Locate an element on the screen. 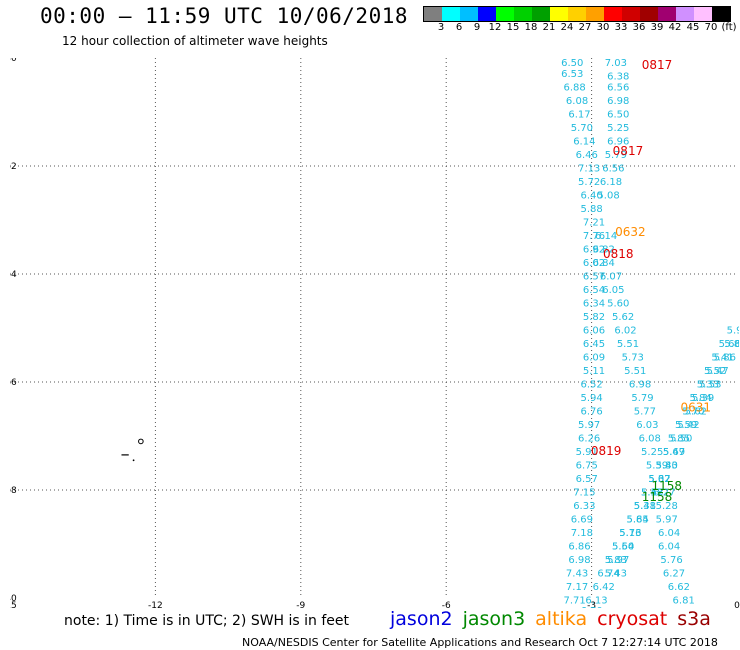  lat-tick-label: -34 is located at coordinates (13, 275).